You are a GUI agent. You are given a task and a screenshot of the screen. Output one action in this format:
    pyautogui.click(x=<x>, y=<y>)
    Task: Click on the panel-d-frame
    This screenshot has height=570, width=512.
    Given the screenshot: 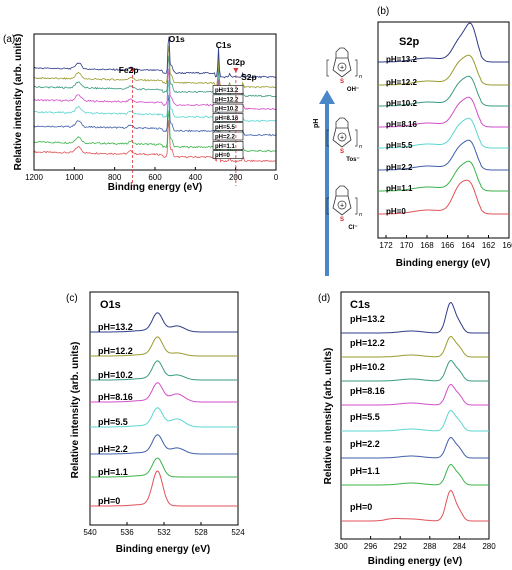 What is the action you would take?
    pyautogui.click(x=415, y=415)
    